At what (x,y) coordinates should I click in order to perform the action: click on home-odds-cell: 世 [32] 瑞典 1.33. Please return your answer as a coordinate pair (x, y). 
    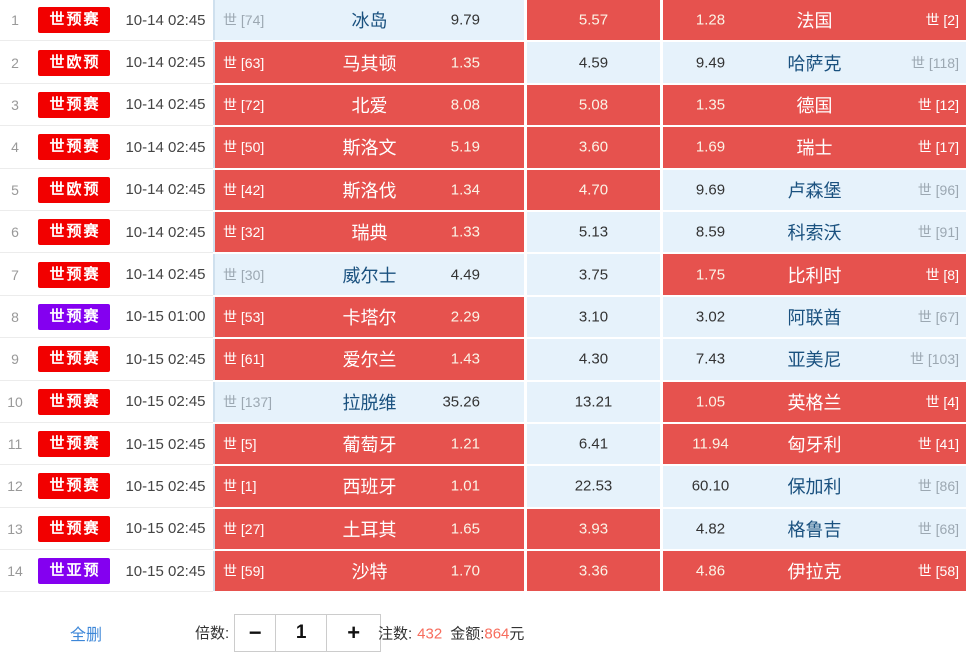
    Looking at the image, I should click on (368, 232).